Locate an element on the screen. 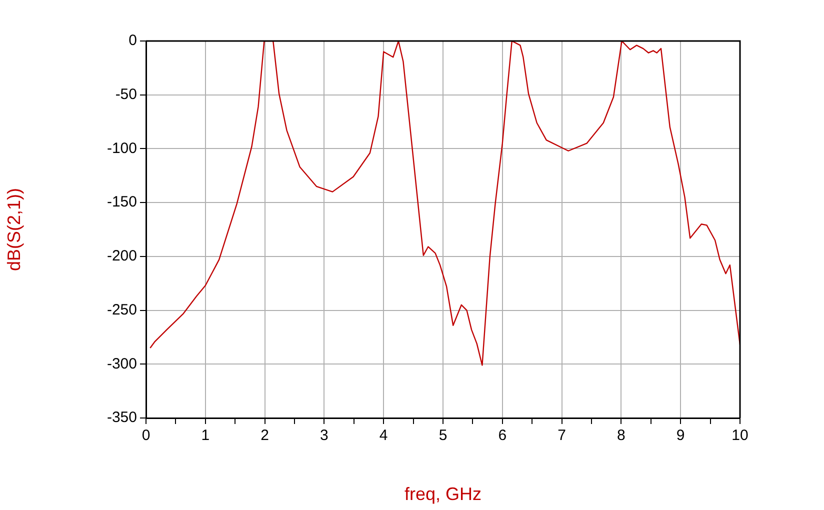 The height and width of the screenshot is (510, 824). y-tick-label: -50 is located at coordinates (126, 94).